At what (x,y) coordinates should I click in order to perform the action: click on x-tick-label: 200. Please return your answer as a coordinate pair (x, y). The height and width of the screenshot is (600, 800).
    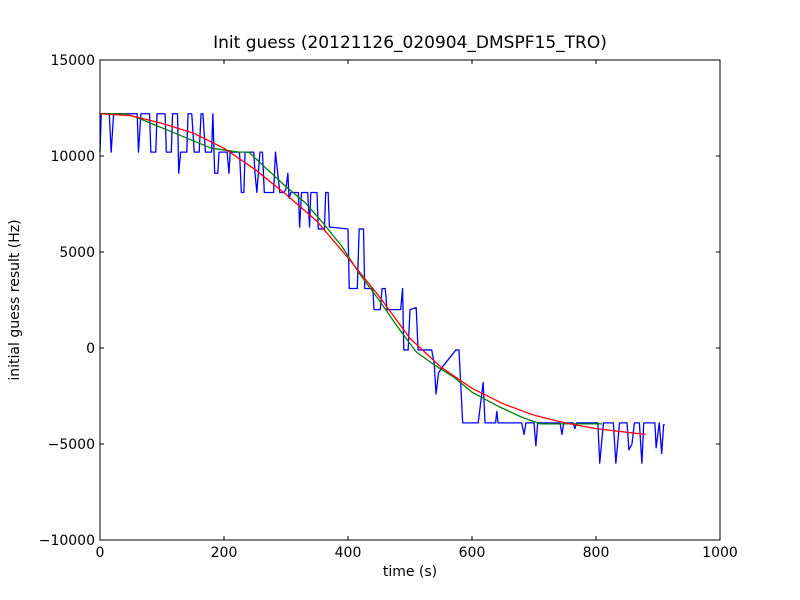
    Looking at the image, I should click on (224, 553).